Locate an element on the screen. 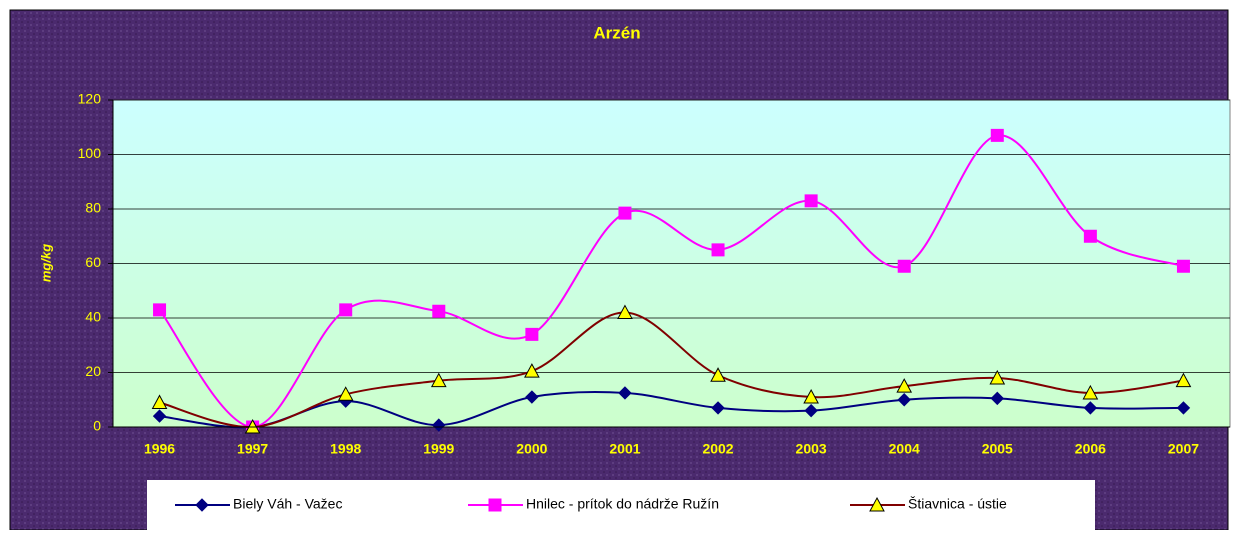 The height and width of the screenshot is (535, 1234). x-tick-label: 2001 is located at coordinates (624, 449).